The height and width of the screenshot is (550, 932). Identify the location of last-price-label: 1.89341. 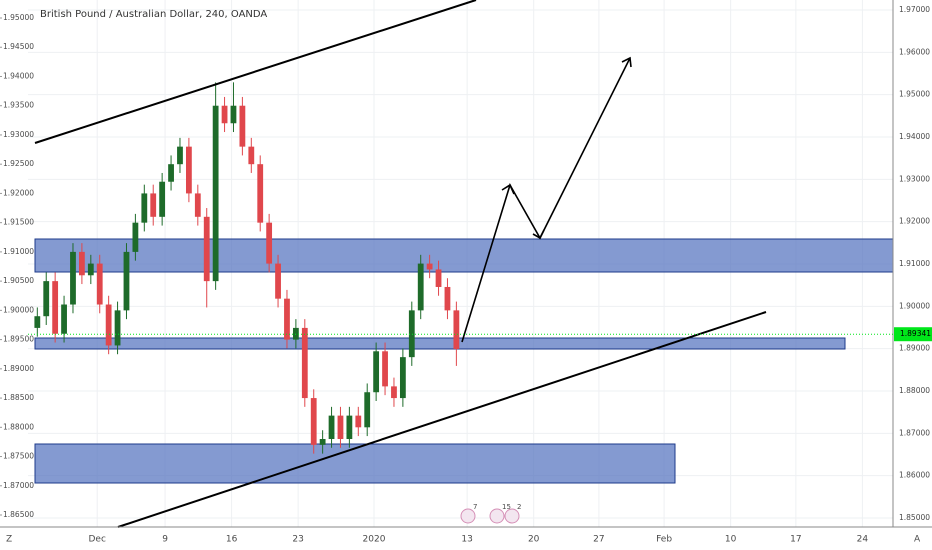
(915, 333).